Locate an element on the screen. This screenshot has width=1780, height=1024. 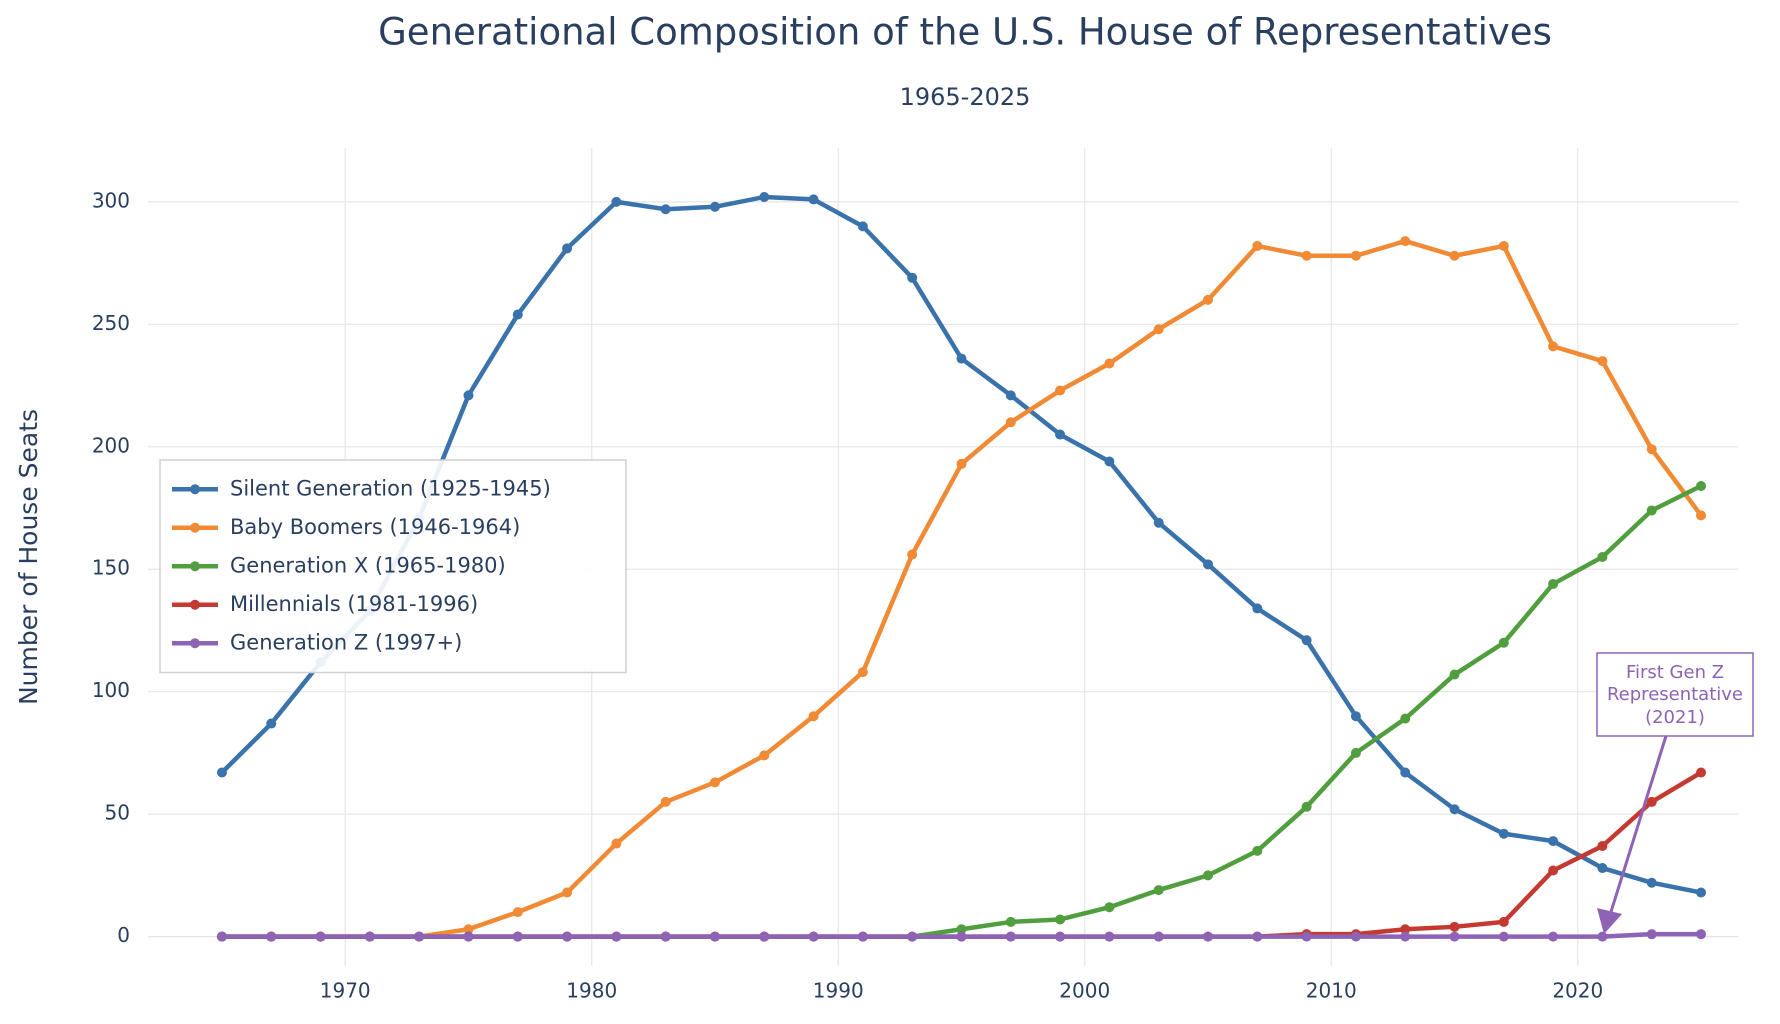
legend-label: Generation X (1965-1980) is located at coordinates (368, 565).